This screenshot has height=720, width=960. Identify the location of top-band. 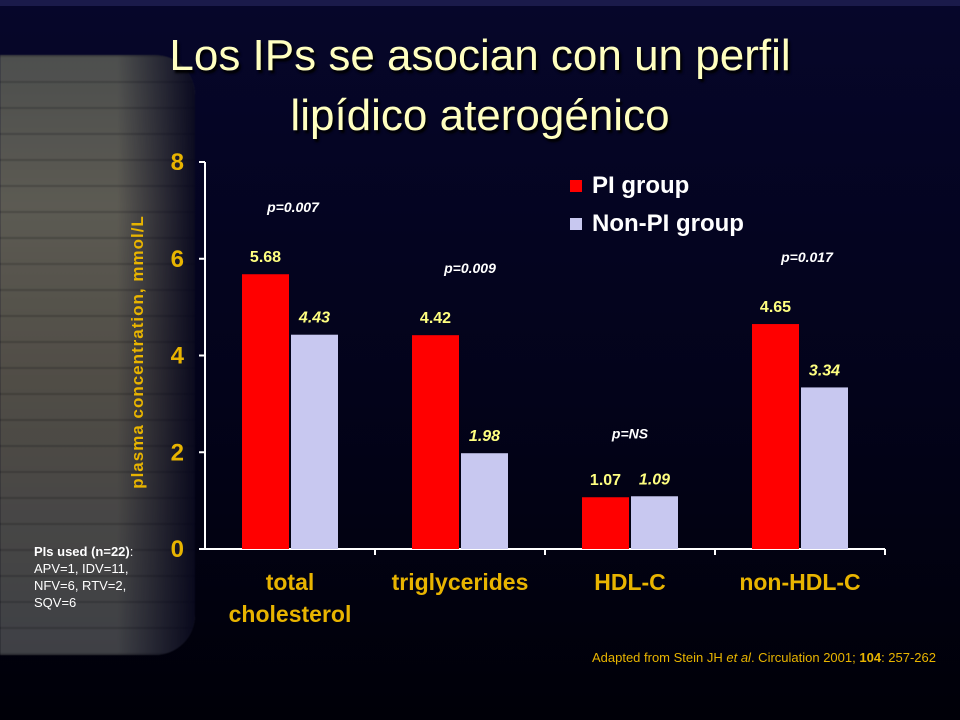
(480, 3).